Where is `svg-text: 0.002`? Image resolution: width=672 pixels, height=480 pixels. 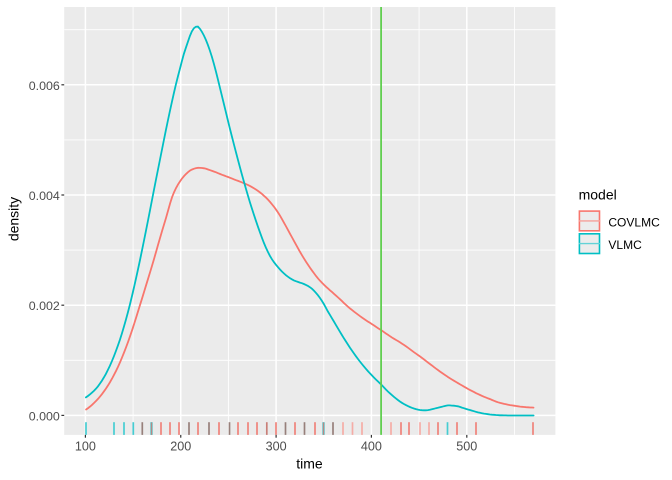 svg-text: 0.002 is located at coordinates (44, 306).